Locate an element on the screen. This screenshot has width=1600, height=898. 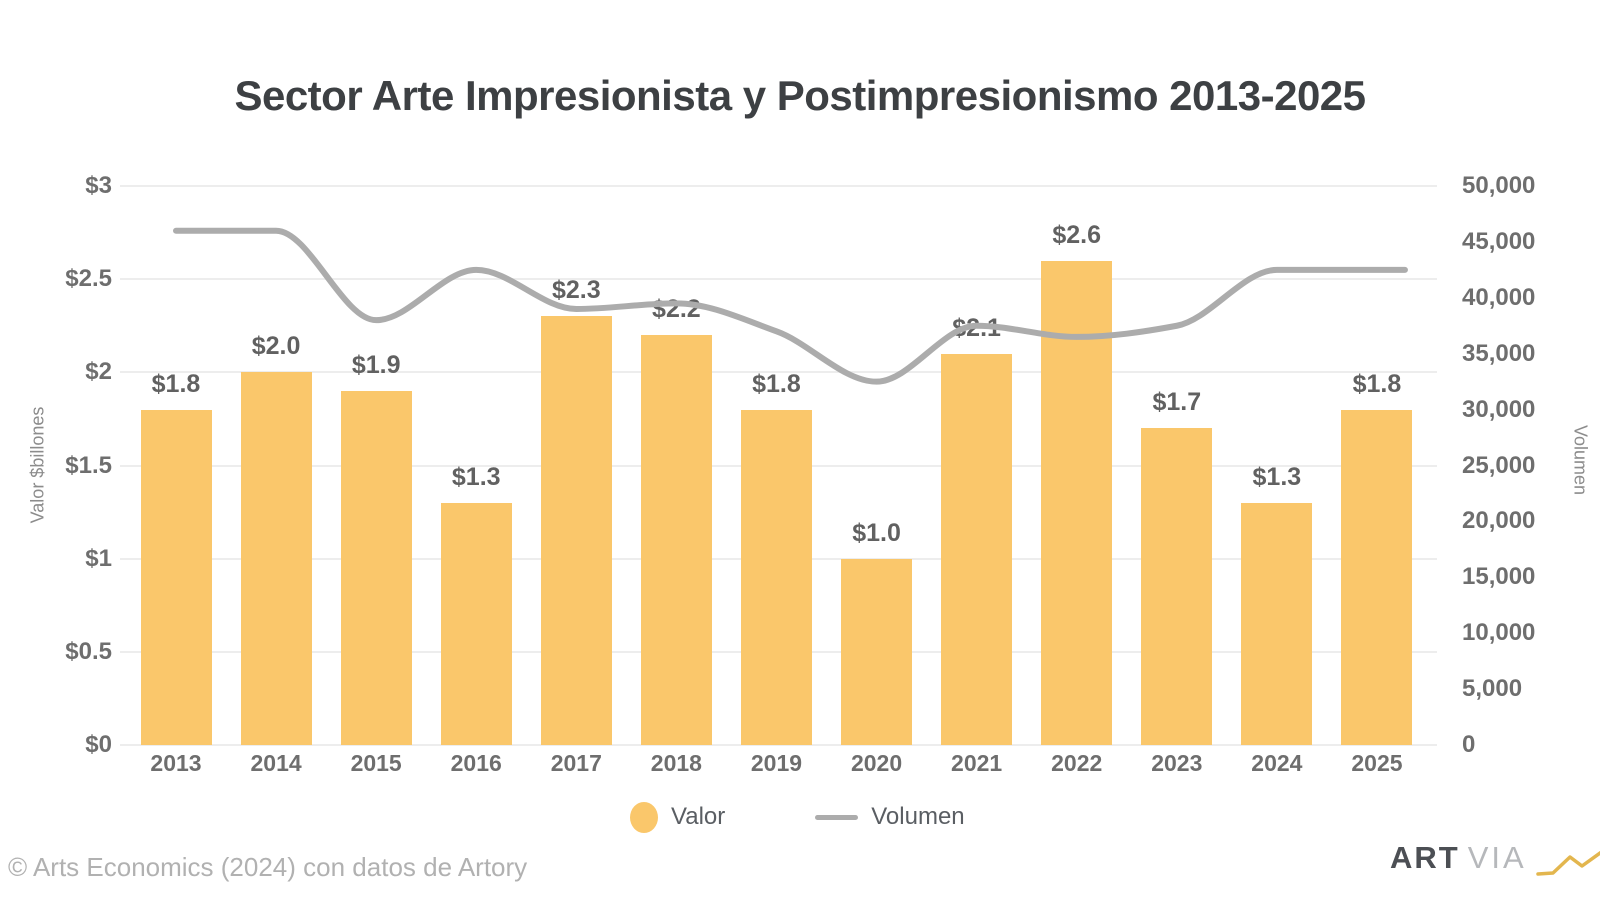
valor-bar-2025 is located at coordinates (1377, 577).